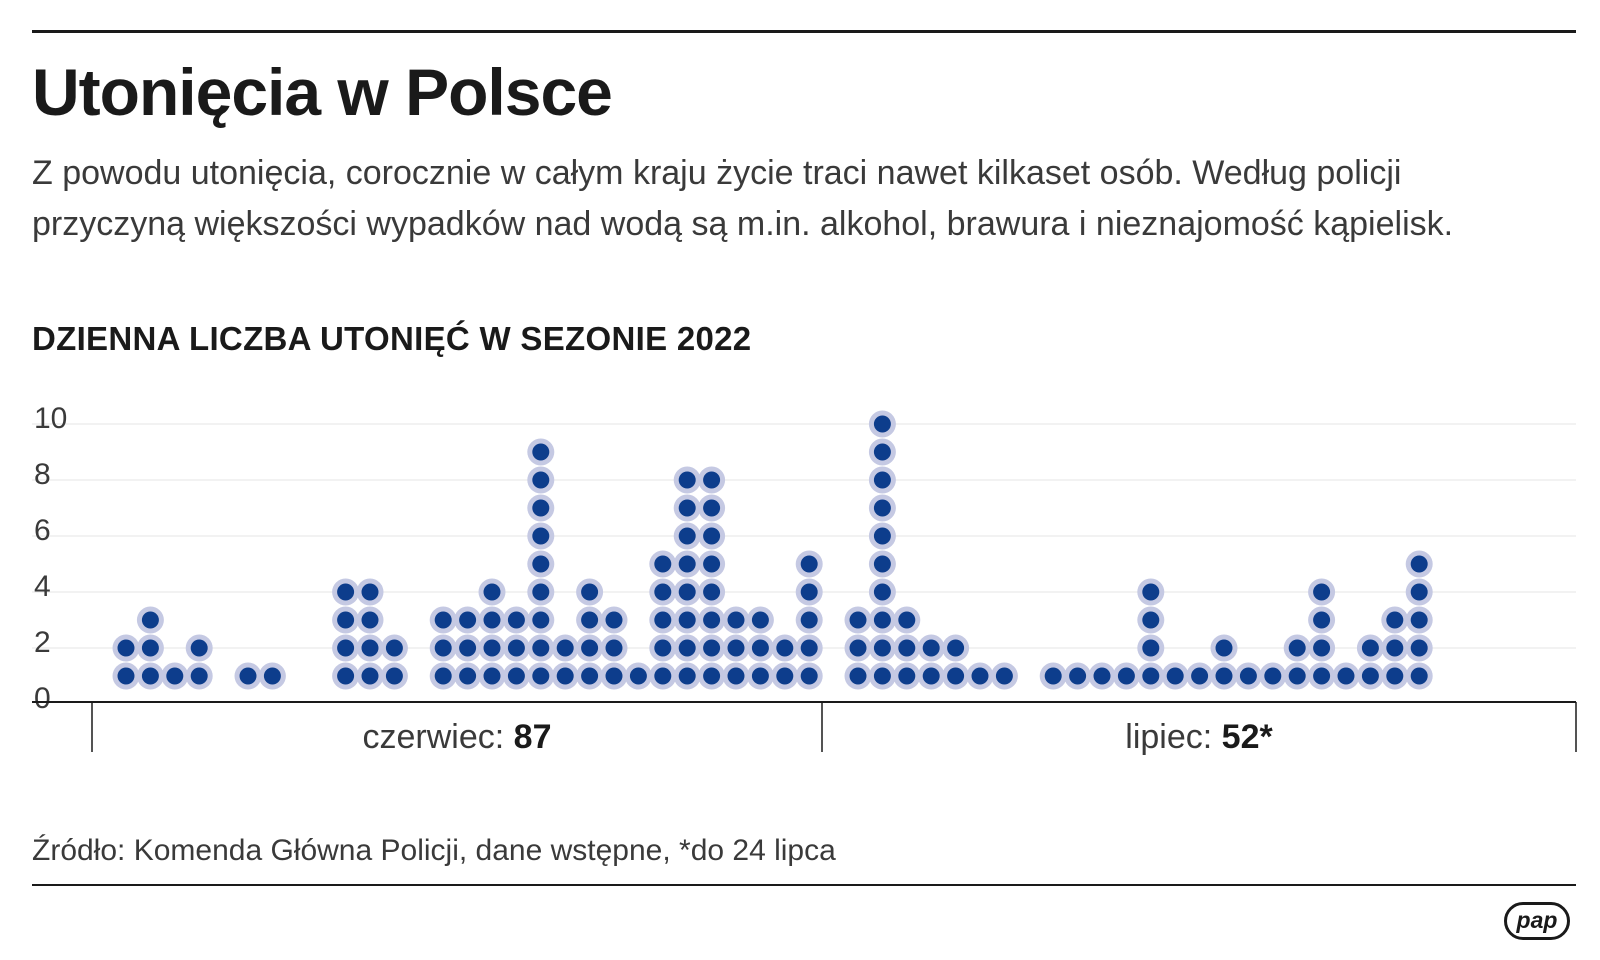 The height and width of the screenshot is (960, 1600). Describe the element at coordinates (1248, 737) in the screenshot. I see `month-total: 52*` at that location.